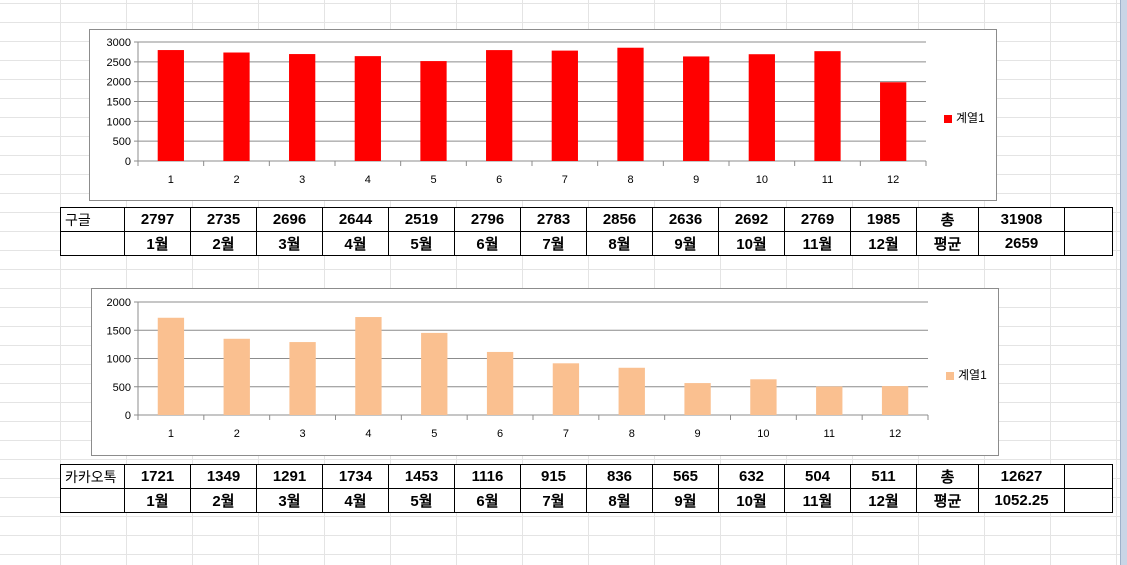 The image size is (1127, 565). Describe the element at coordinates (289, 243) in the screenshot. I see `google-month-cell: 3월` at that location.